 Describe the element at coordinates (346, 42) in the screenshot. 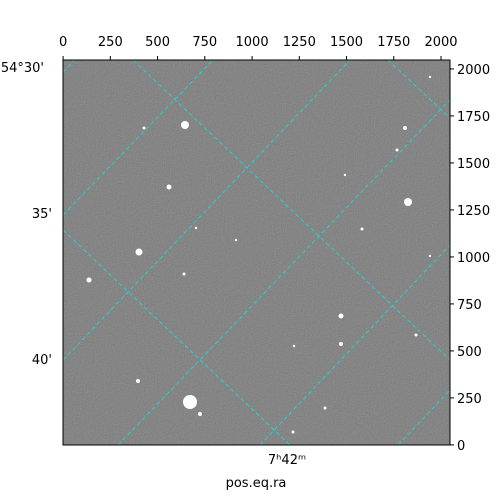

I see `x-tick-label: 1500` at that location.